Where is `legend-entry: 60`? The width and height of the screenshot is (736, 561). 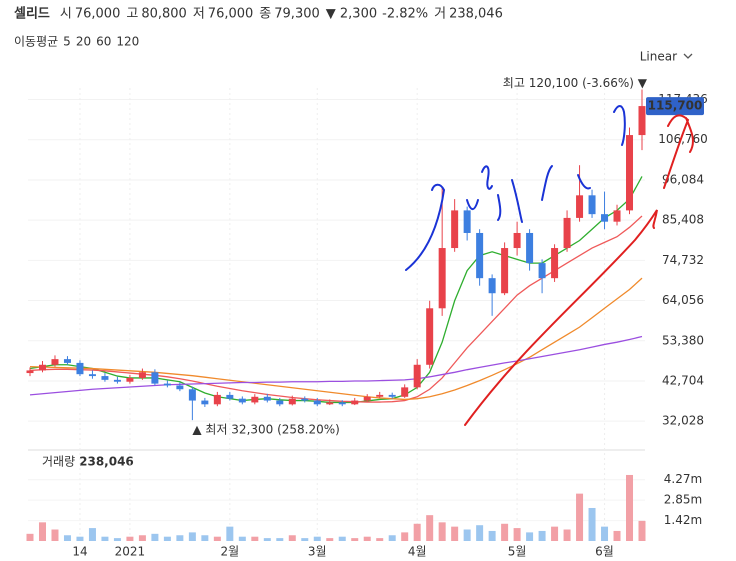
legend-entry: 60 is located at coordinates (103, 42).